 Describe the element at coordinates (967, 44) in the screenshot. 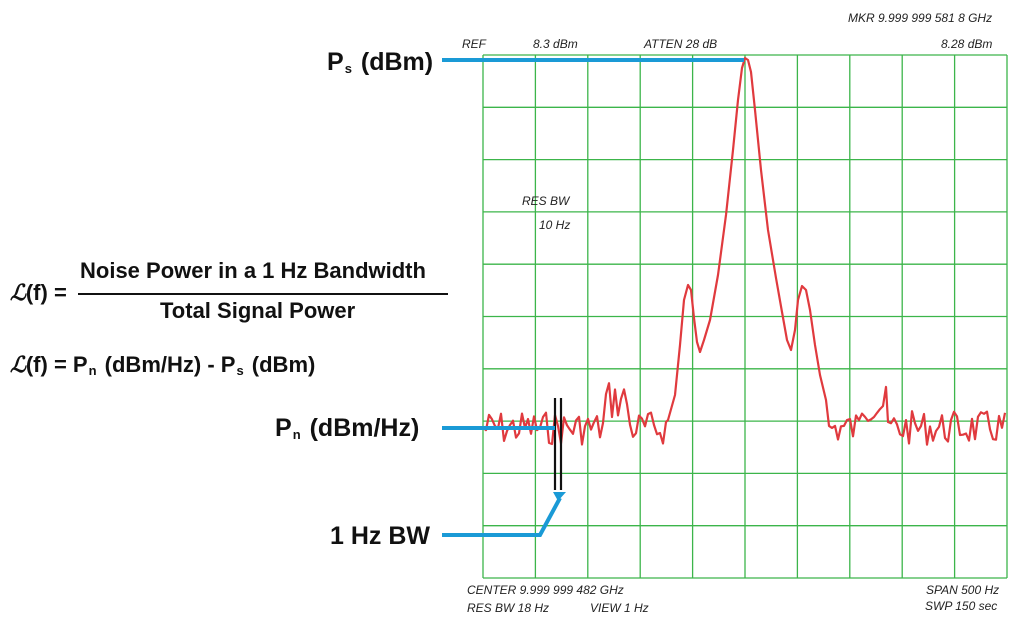

I see `marker-amplitude: 8.28 dBm` at that location.